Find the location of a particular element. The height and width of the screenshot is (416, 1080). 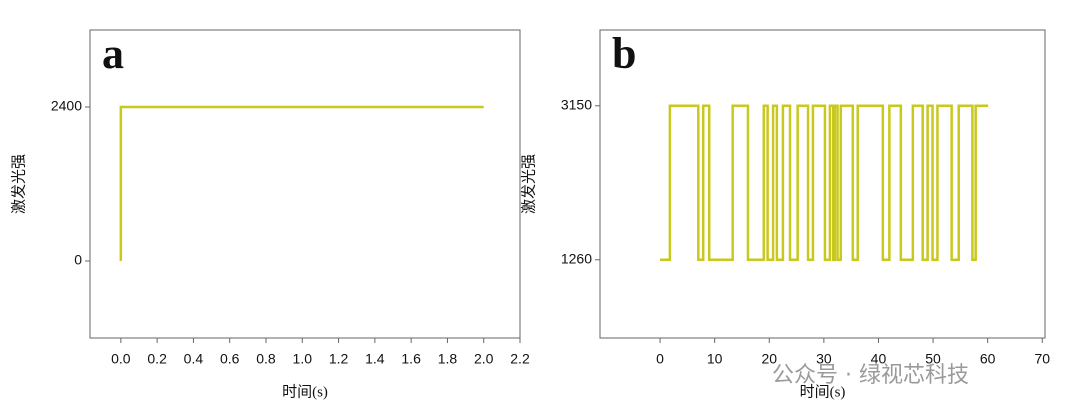

x-tick-label: 1.6 is located at coordinates (411, 359).